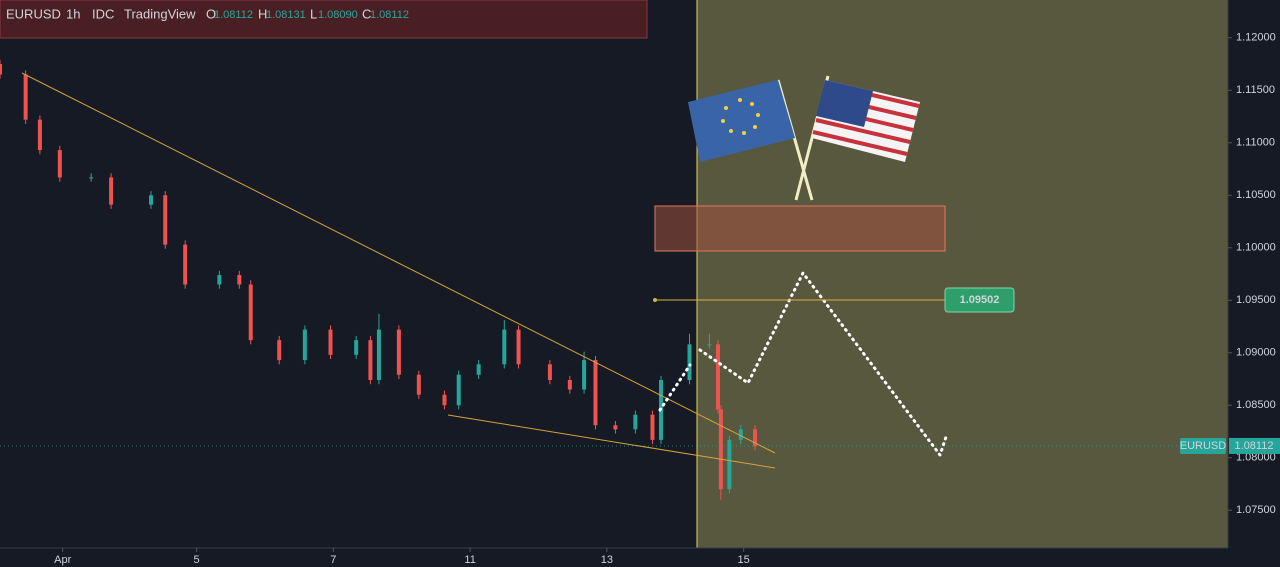  I want to click on y-tick-label: 1.12000, so click(1256, 38).